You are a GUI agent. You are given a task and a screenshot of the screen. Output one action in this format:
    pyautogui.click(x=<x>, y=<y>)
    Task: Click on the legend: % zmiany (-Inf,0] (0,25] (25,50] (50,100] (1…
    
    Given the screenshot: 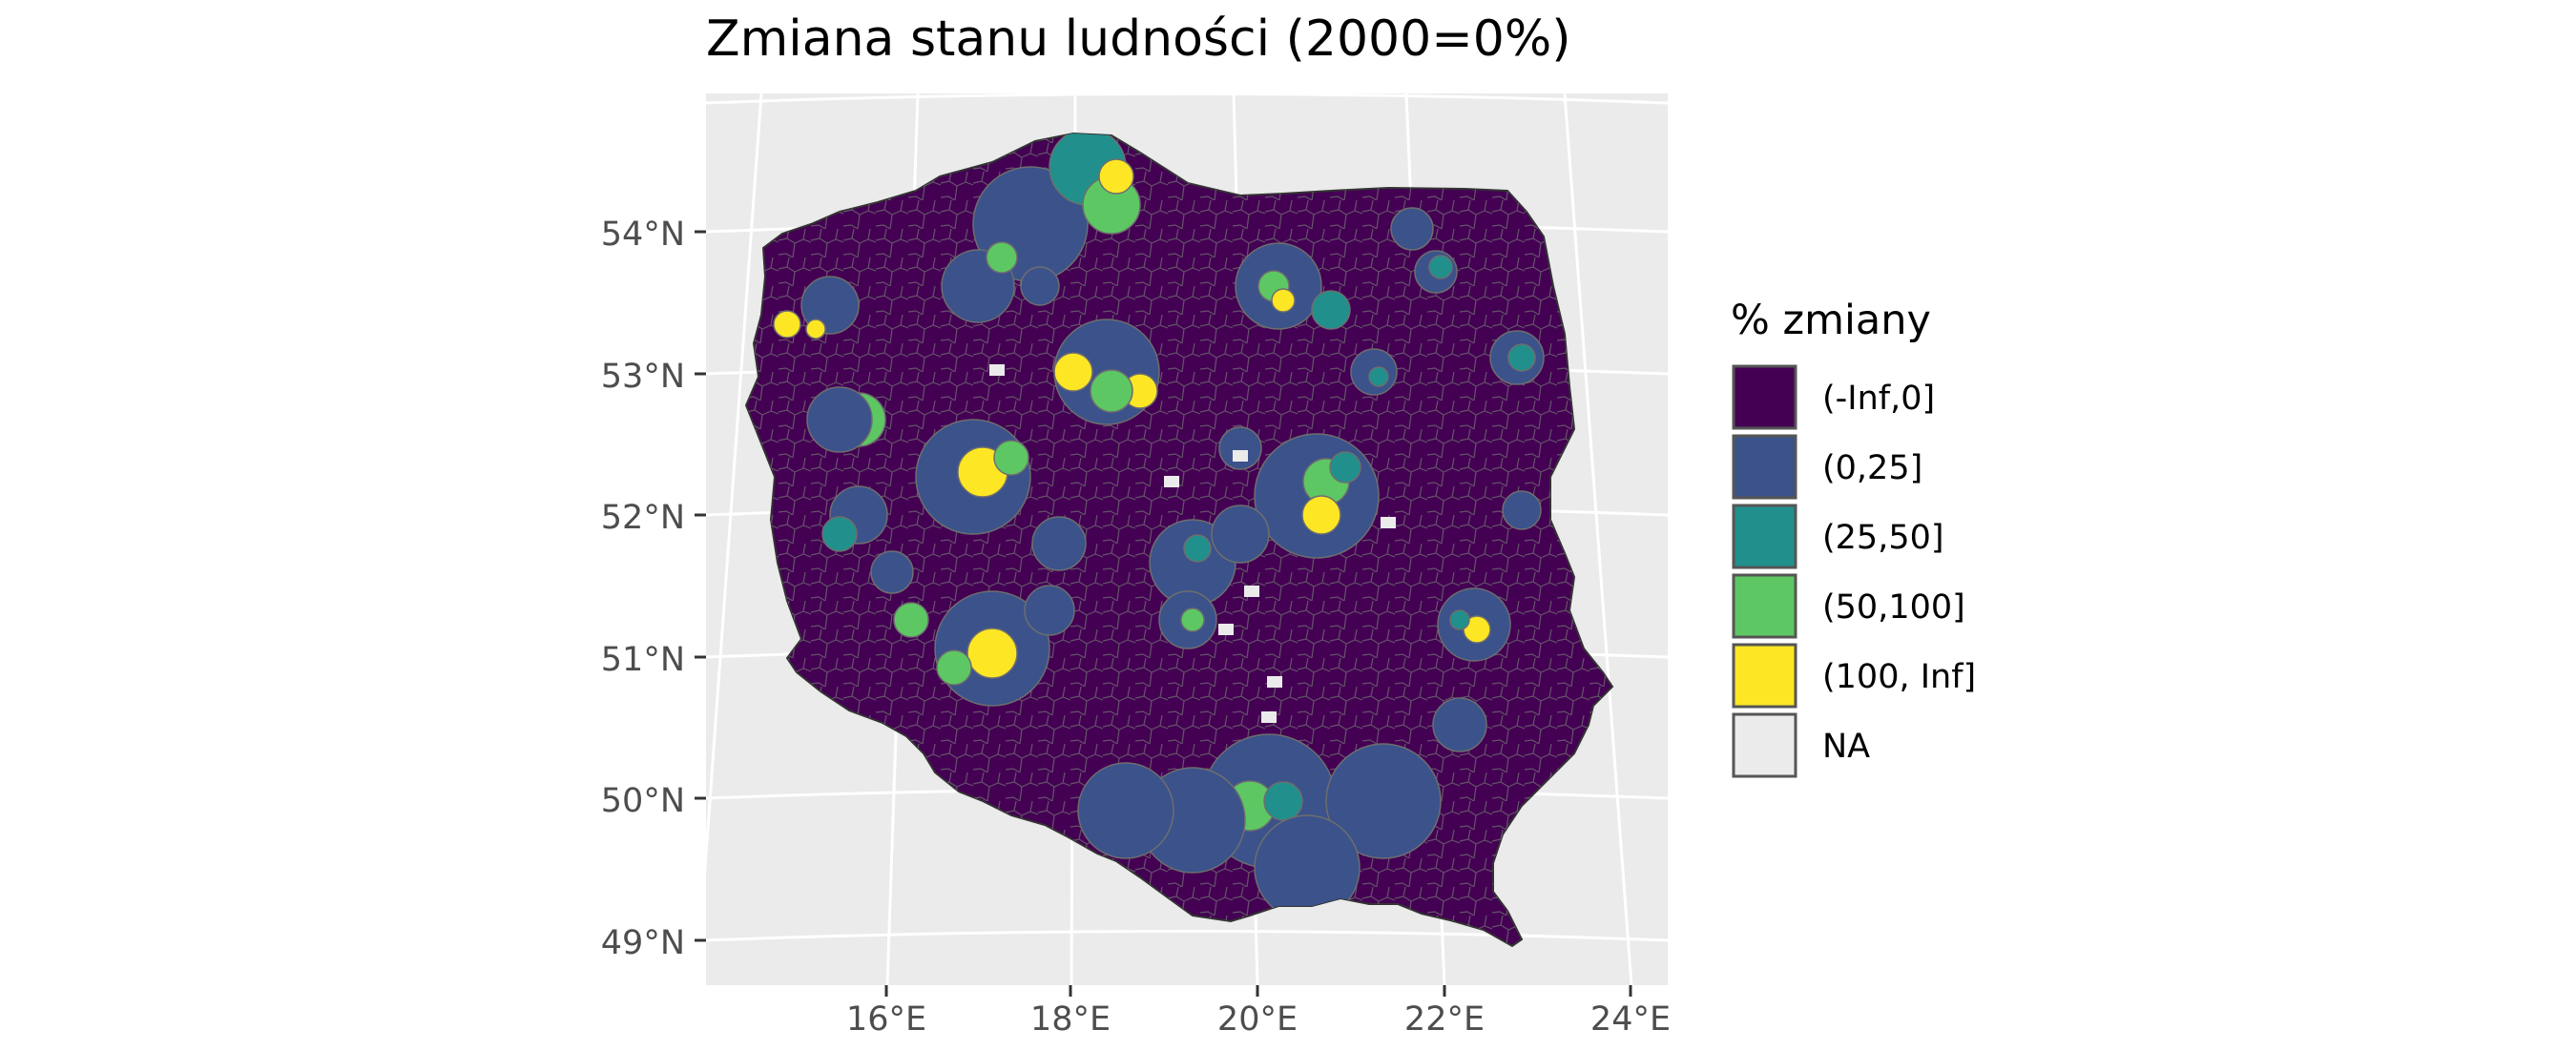 What is the action you would take?
    pyautogui.click(x=1853, y=537)
    